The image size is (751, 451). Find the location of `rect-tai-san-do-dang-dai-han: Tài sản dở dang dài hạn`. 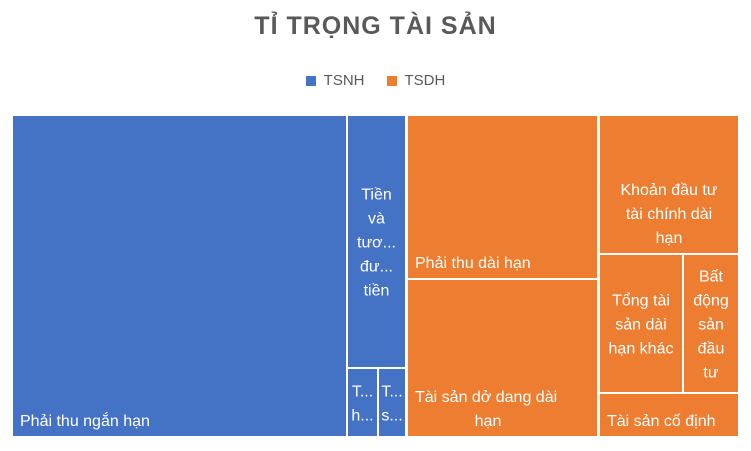

rect-tai-san-do-dang-dai-han: Tài sản dở dang dài hạn is located at coordinates (502, 358).